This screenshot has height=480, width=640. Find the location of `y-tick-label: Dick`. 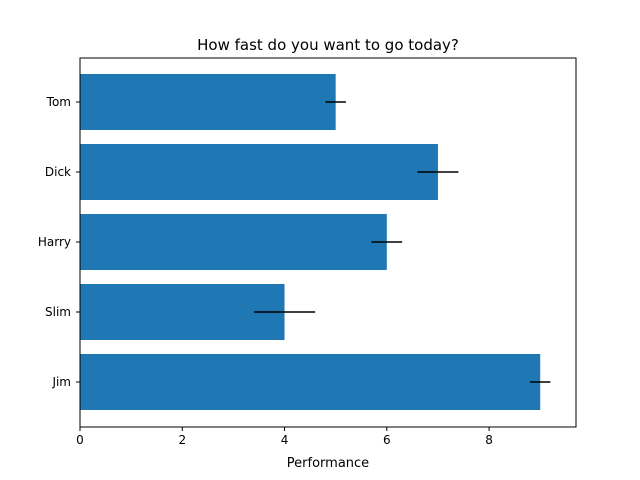

y-tick-label: Dick is located at coordinates (58, 172).